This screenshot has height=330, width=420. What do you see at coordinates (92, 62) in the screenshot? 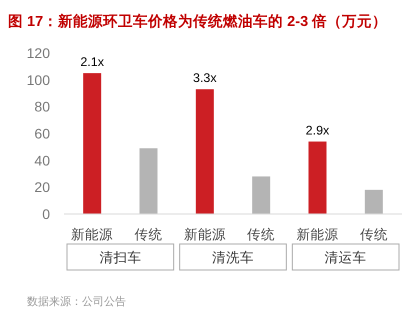
I see `annotation: 2.1x` at bounding box center [92, 62].